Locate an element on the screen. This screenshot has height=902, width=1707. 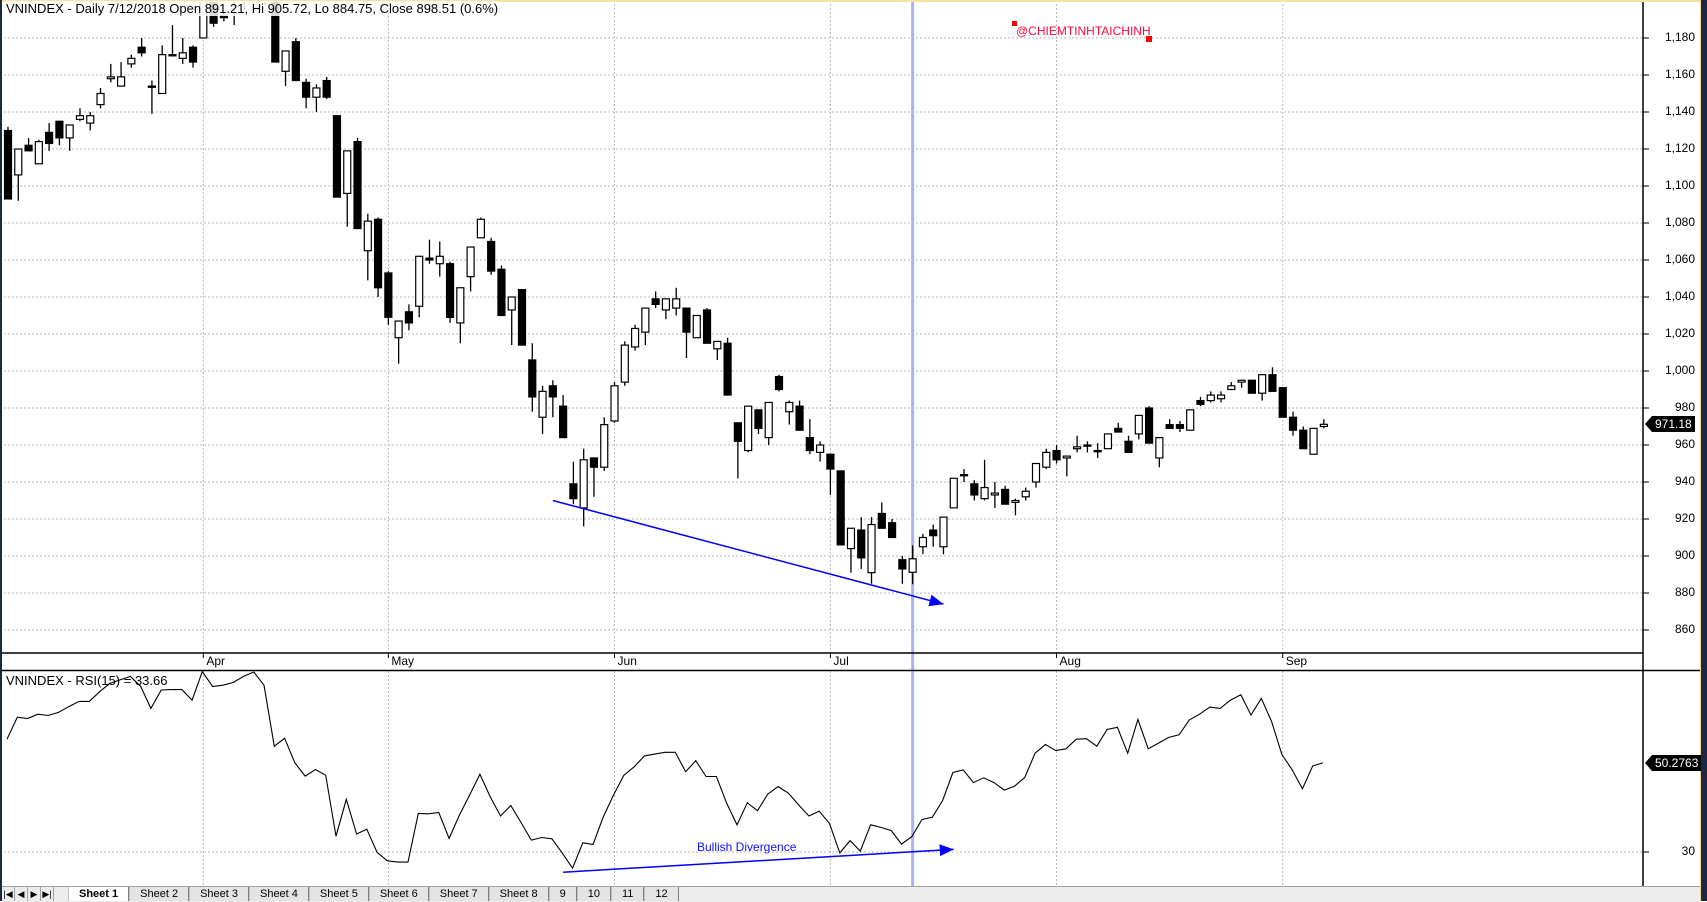
sheet-tab: Sheet 5 is located at coordinates (338, 894).